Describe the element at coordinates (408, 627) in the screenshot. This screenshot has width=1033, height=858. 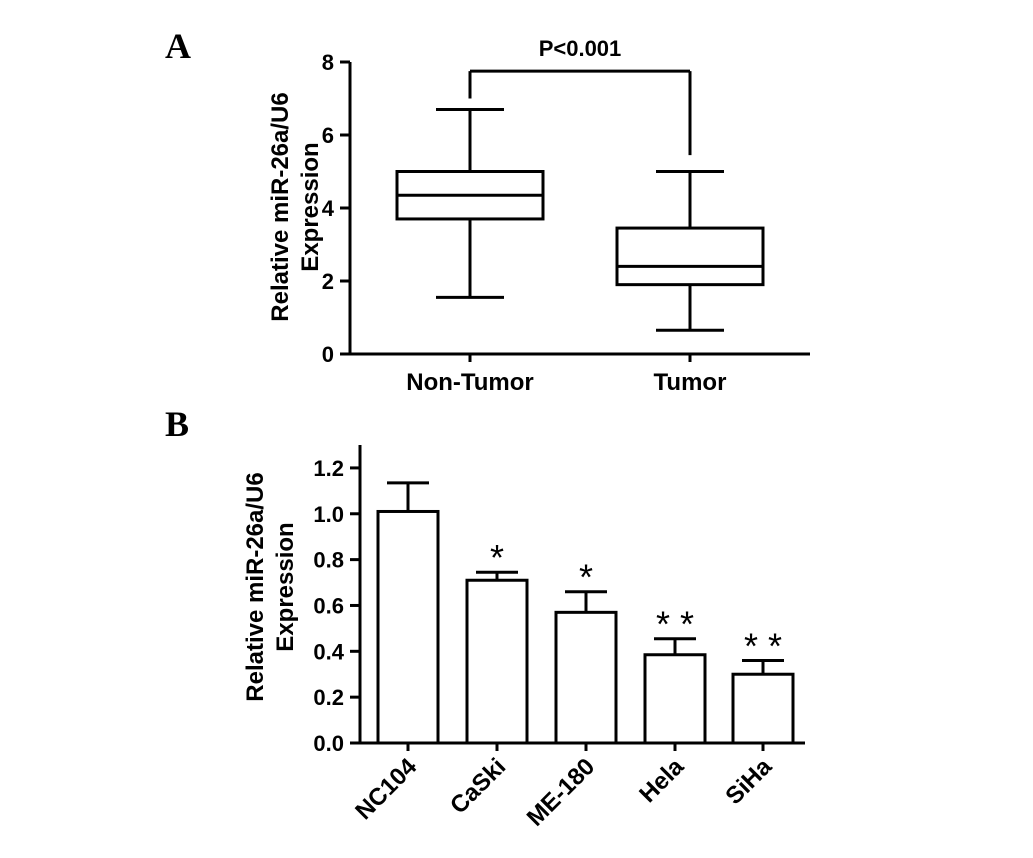
I see `bar-nc104` at that location.